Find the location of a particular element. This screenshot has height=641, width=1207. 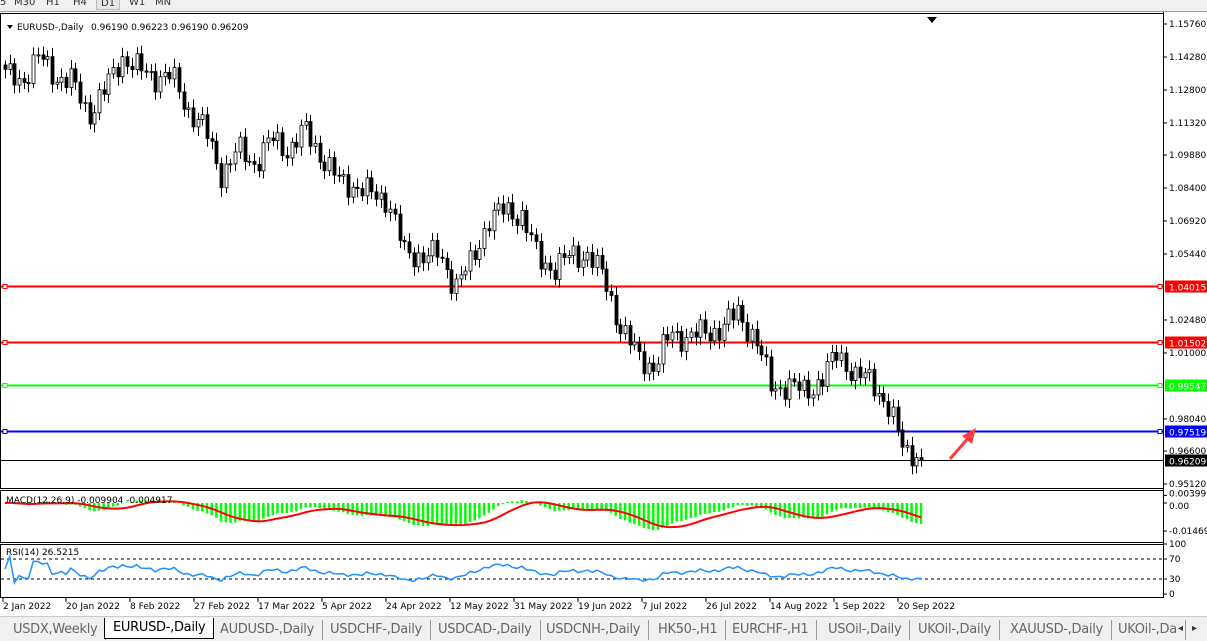

timeframe-mn: MN is located at coordinates (163, 4).